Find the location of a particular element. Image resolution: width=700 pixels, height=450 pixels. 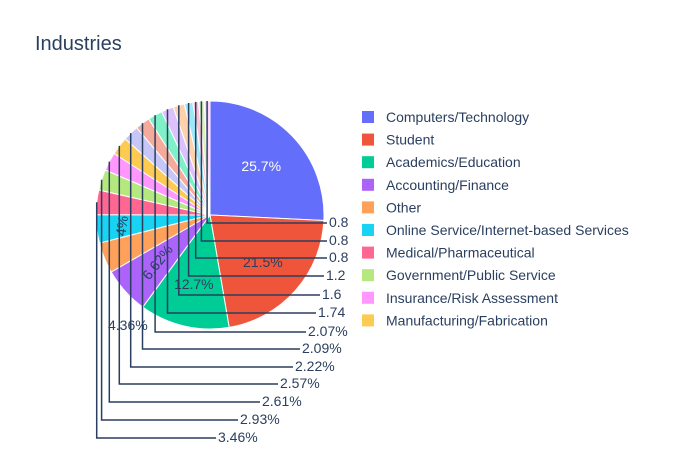

slice-label: 3.46% is located at coordinates (238, 437).